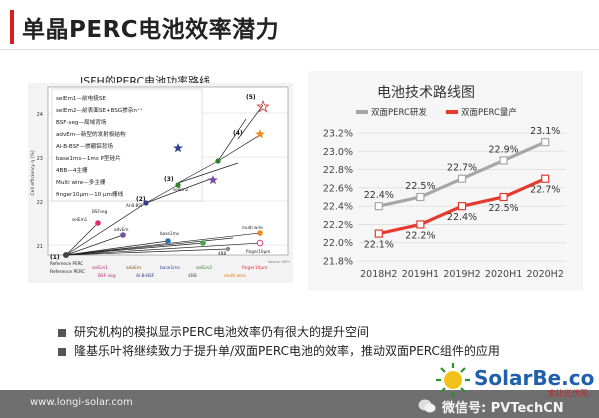 The height and width of the screenshot is (418, 599). Describe the element at coordinates (40, 247) in the screenshot. I see `y-tick-label: 21` at that location.